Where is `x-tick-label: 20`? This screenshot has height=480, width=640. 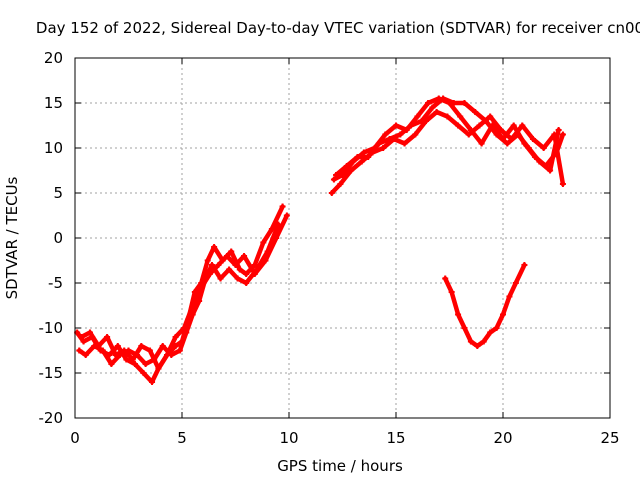 x-tick-label: 20 is located at coordinates (502, 438).